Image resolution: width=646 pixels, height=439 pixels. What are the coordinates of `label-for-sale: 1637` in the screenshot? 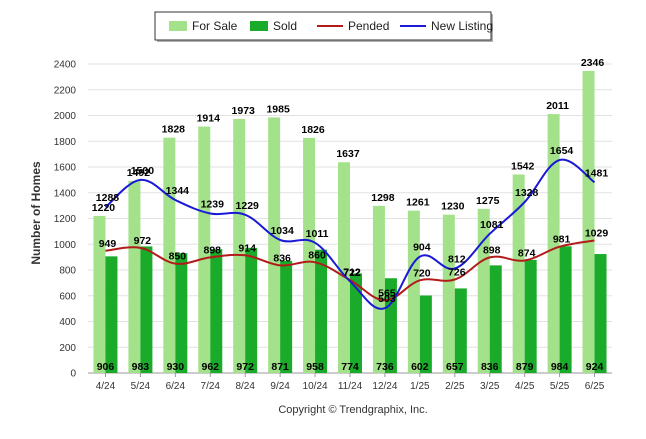 It's located at (348, 154).